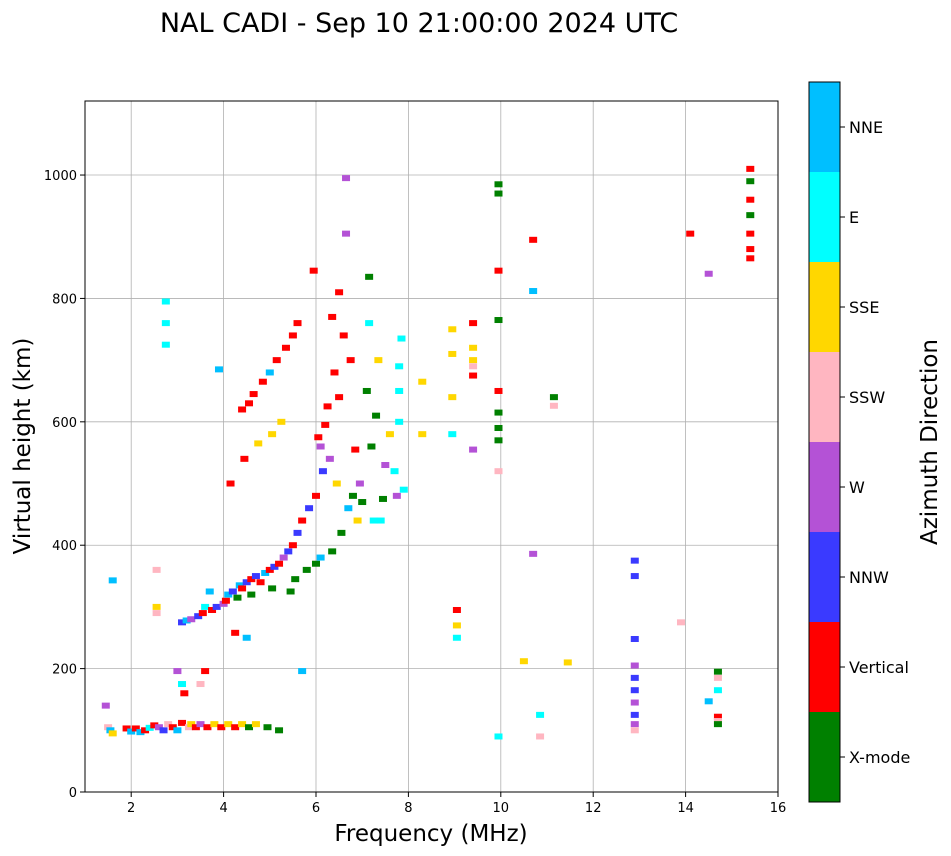 The width and height of the screenshot is (951, 856). Describe the element at coordinates (879, 667) in the screenshot. I see `colorbar-tick-label: Vertical` at that location.